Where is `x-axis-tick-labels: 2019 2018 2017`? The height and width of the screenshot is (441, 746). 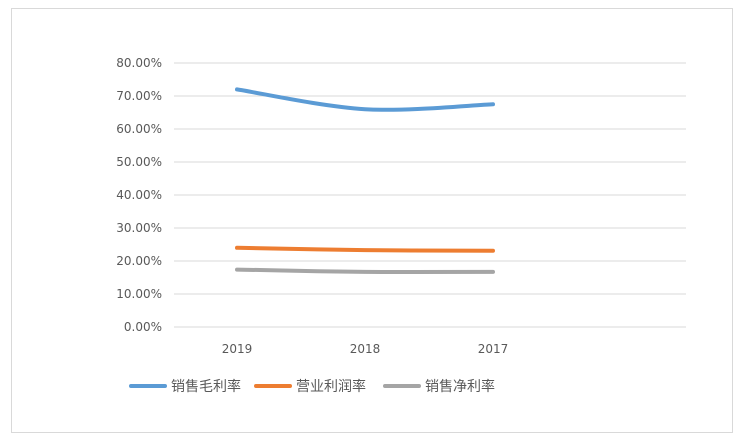 x-axis-tick-labels: 2019 2018 2017 is located at coordinates (365, 349).